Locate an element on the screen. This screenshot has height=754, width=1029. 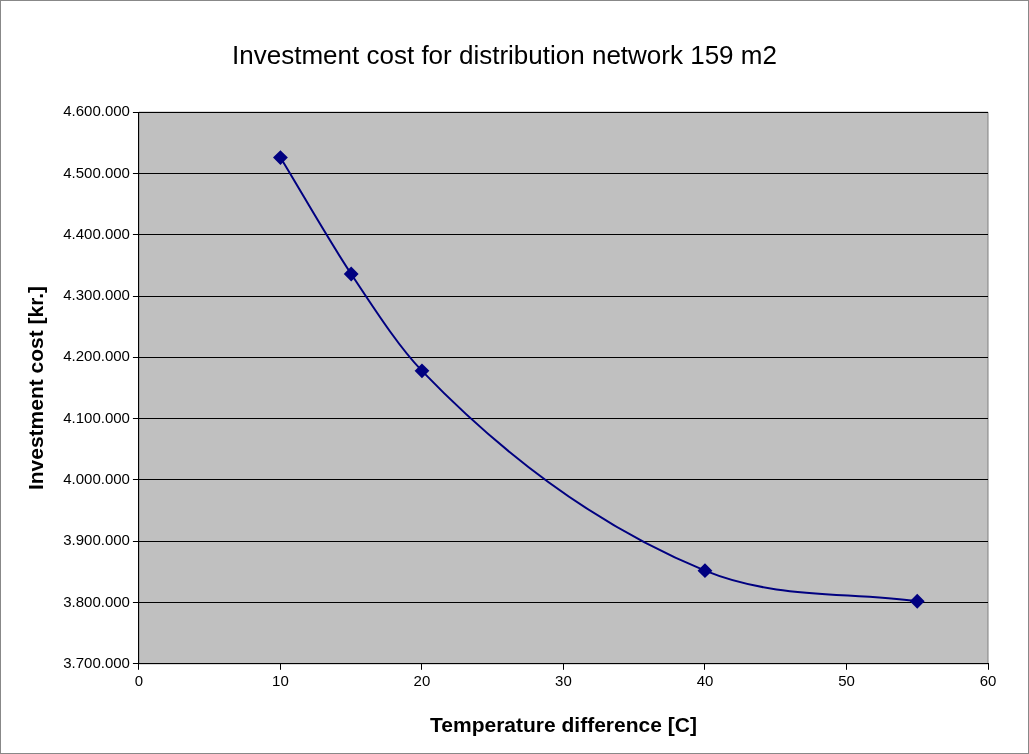
x-tick-label: 50 is located at coordinates (846, 680).